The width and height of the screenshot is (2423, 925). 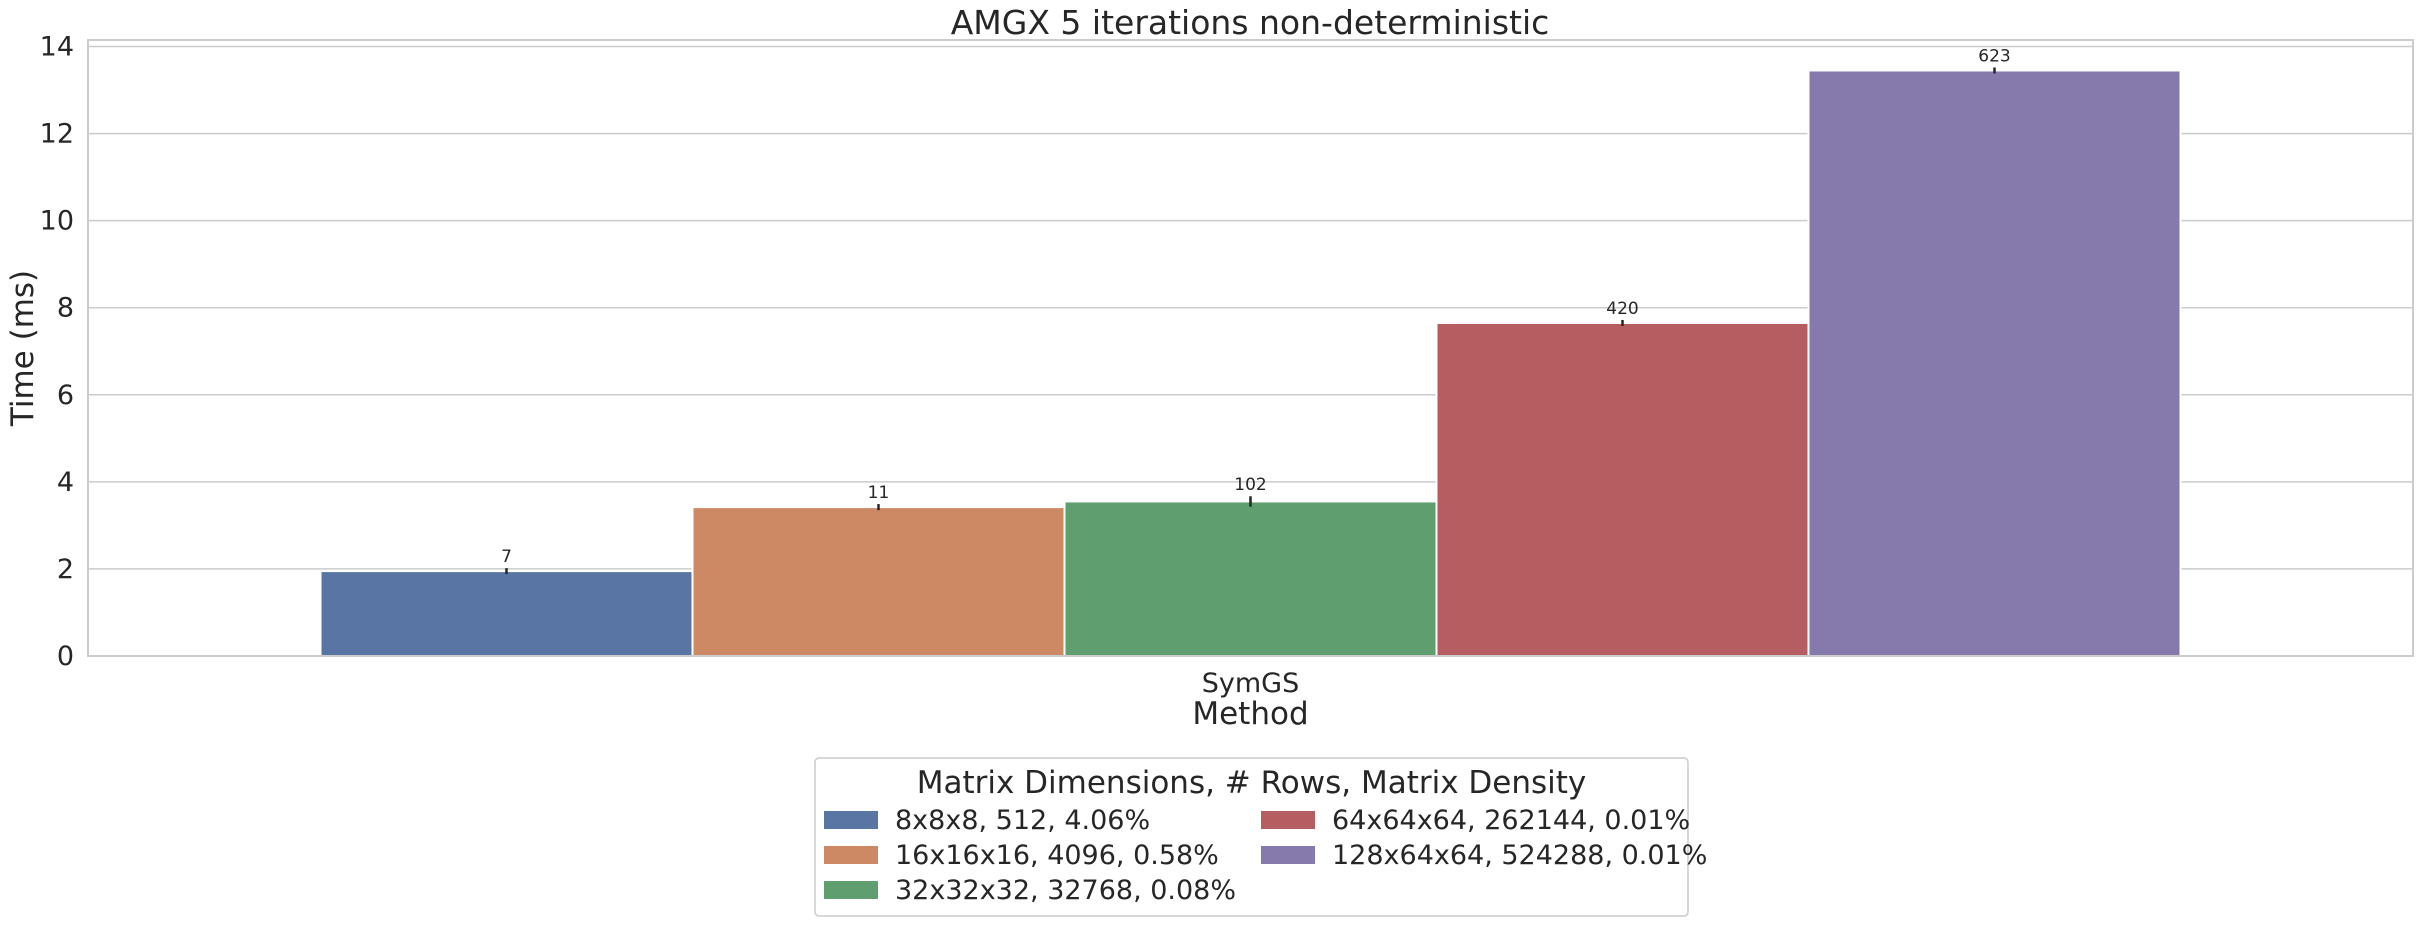 What do you see at coordinates (57, 47) in the screenshot?
I see `y-tick-label: 14` at bounding box center [57, 47].